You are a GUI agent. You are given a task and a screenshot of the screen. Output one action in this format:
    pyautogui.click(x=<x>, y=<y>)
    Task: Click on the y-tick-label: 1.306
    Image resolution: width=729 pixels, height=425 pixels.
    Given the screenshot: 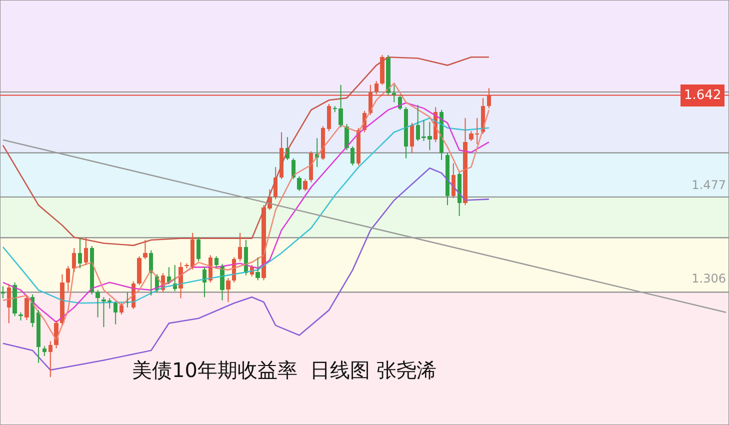 What is the action you would take?
    pyautogui.click(x=709, y=278)
    